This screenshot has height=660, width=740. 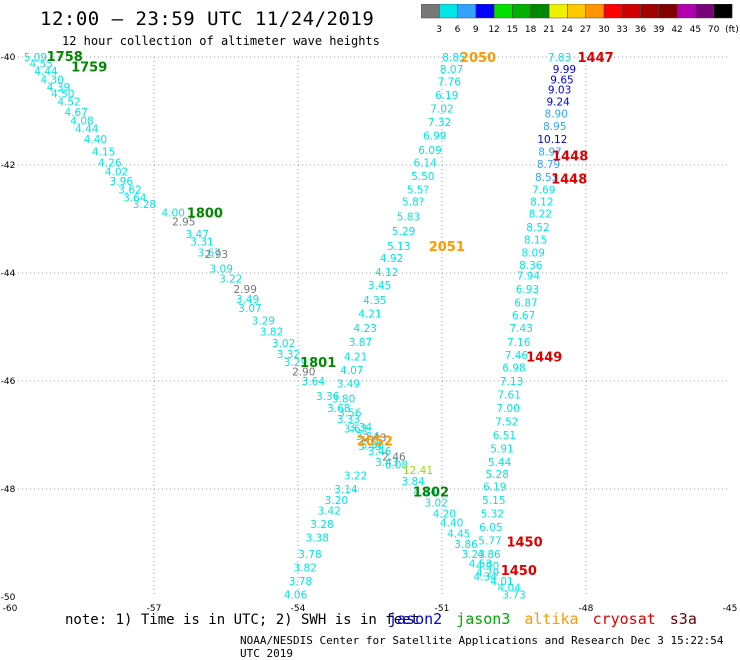 I want to click on wave-height-value: 5.5?, so click(x=418, y=190).